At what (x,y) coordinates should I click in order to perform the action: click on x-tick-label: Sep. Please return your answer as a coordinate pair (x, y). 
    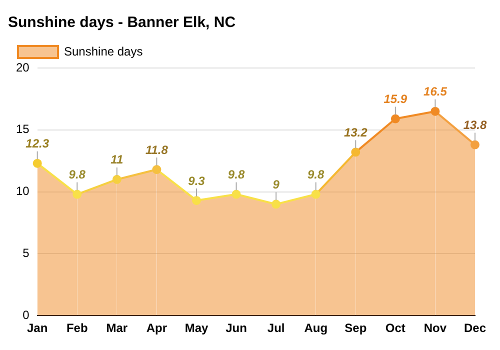
    Looking at the image, I should click on (355, 328).